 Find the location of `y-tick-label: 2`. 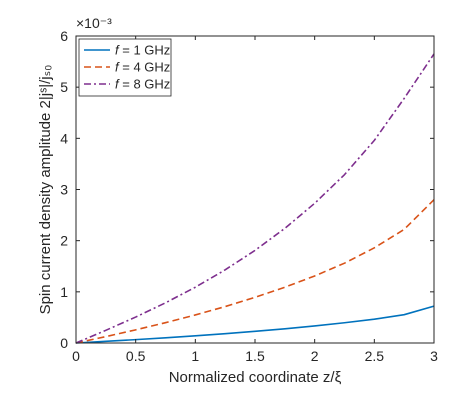

y-tick-label: 2 is located at coordinates (64, 241).